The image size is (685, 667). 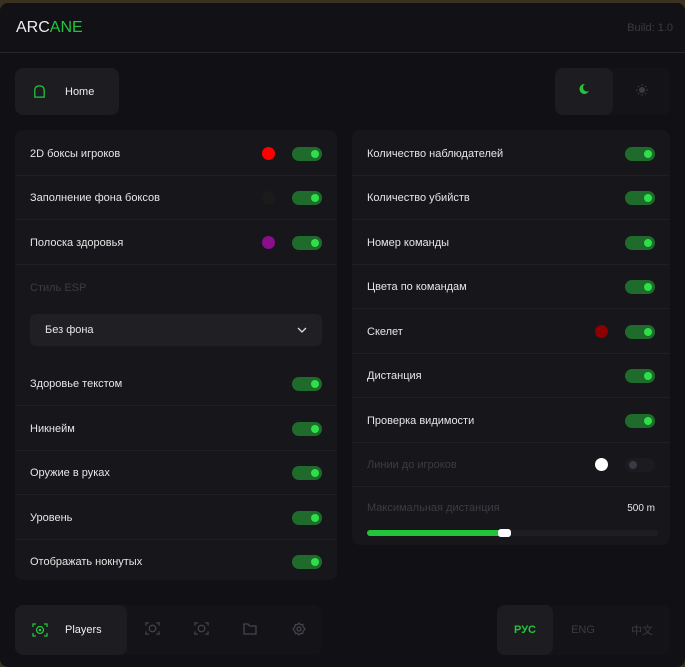 I want to click on folder-icon, so click(x=250, y=631).